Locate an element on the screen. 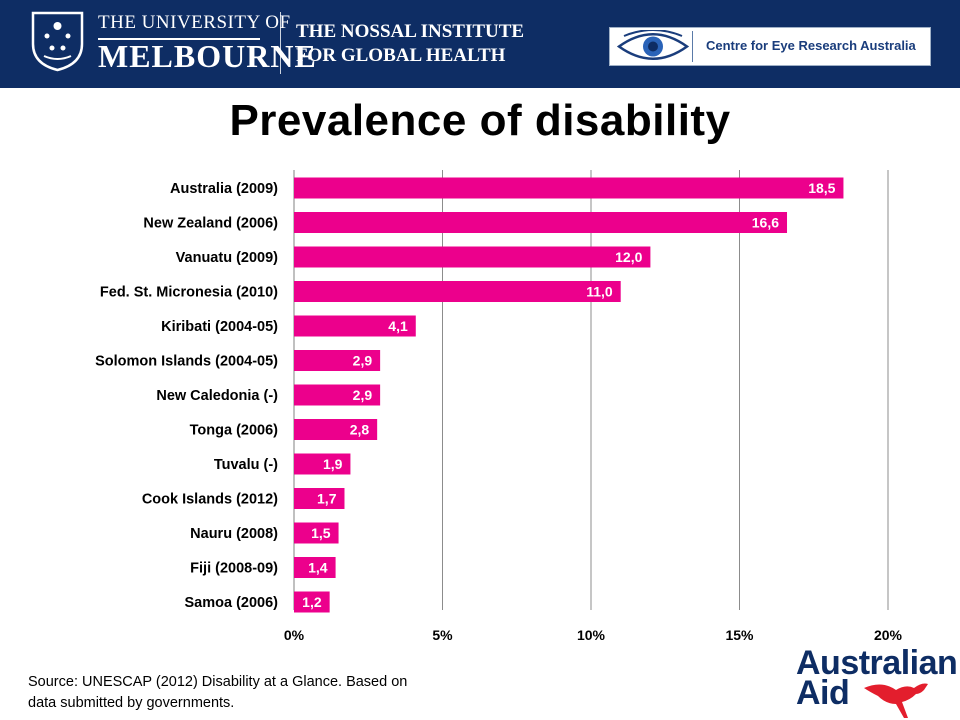 The width and height of the screenshot is (960, 720). x-tick-label: 10% is located at coordinates (591, 635).